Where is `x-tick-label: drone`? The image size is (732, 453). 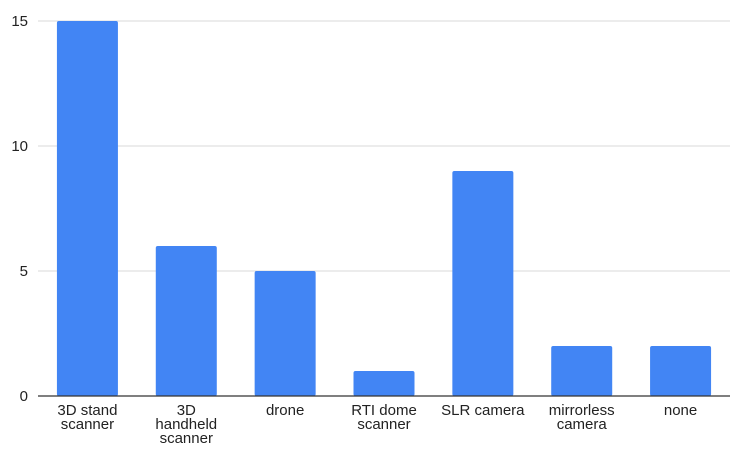
x-tick-label: drone is located at coordinates (285, 410).